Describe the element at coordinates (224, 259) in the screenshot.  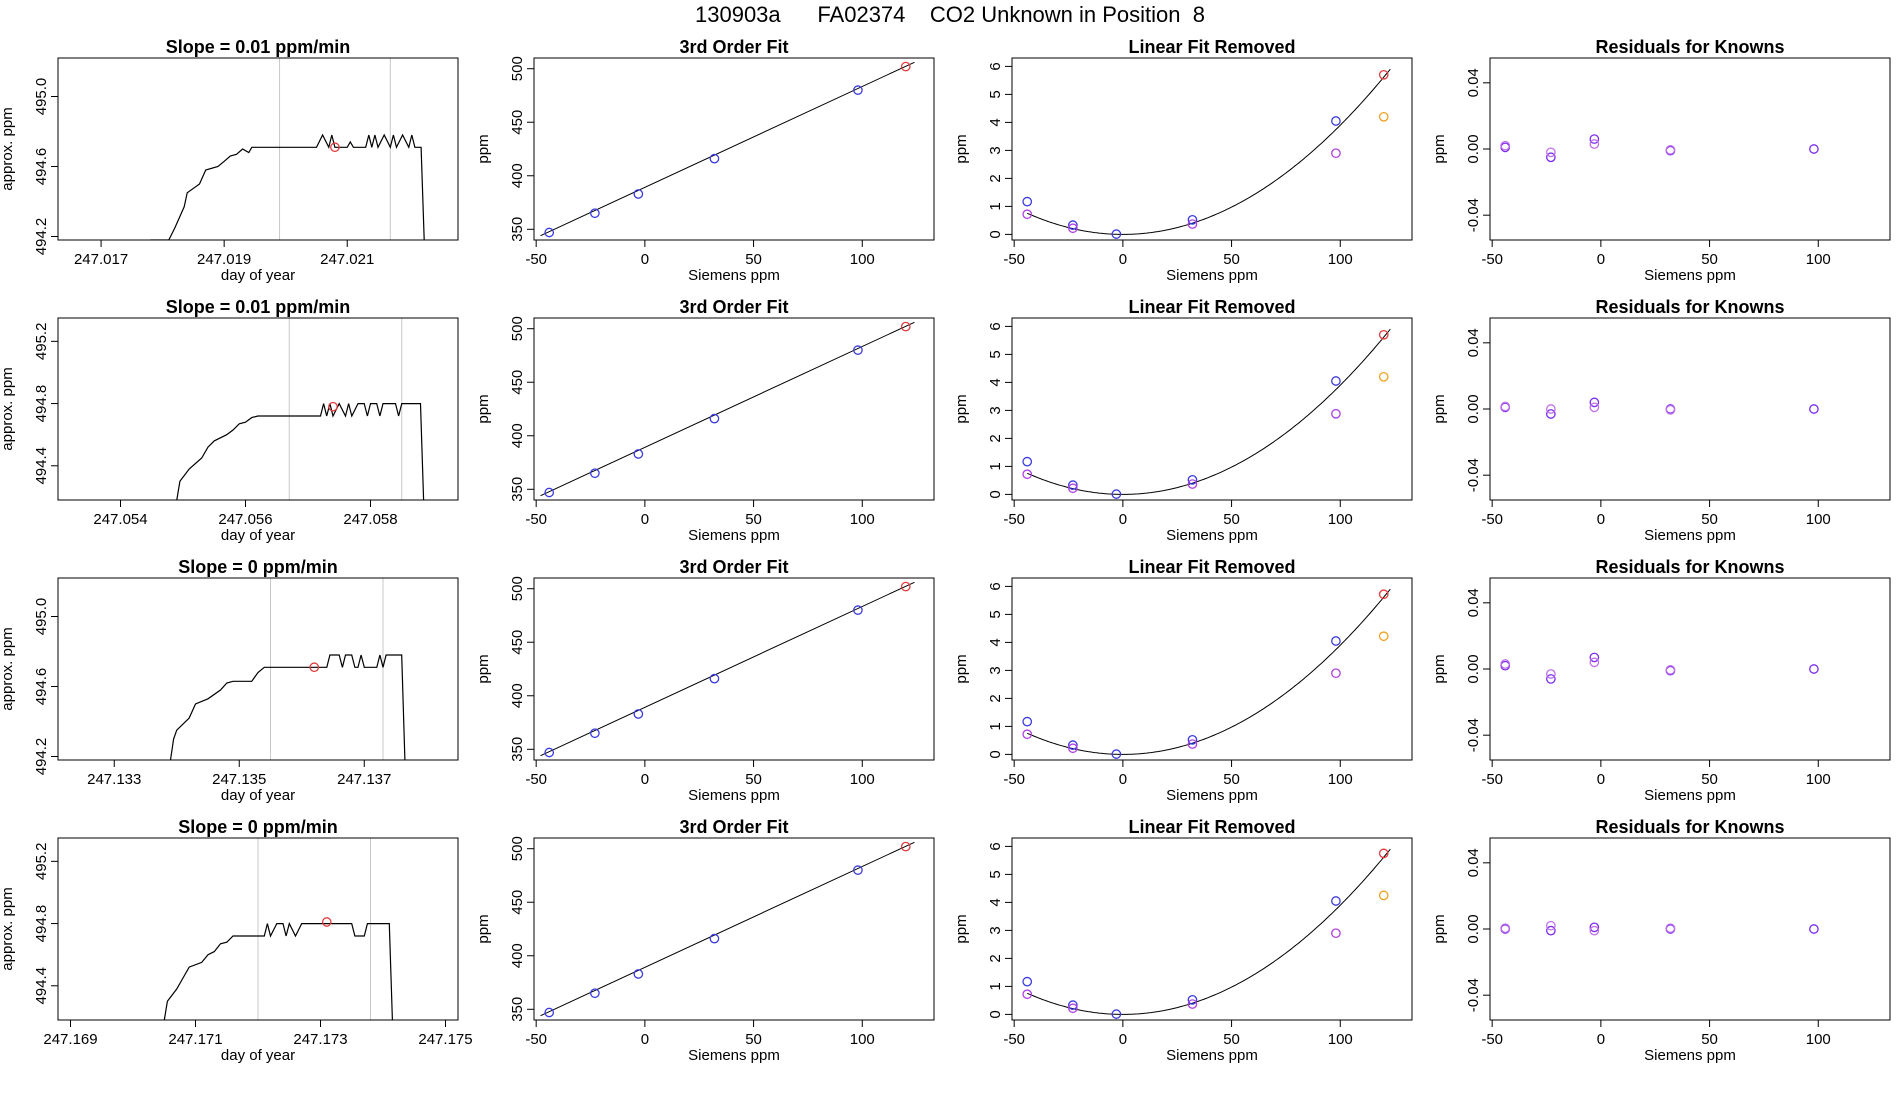
I see `x-tick-label: 247.019` at that location.